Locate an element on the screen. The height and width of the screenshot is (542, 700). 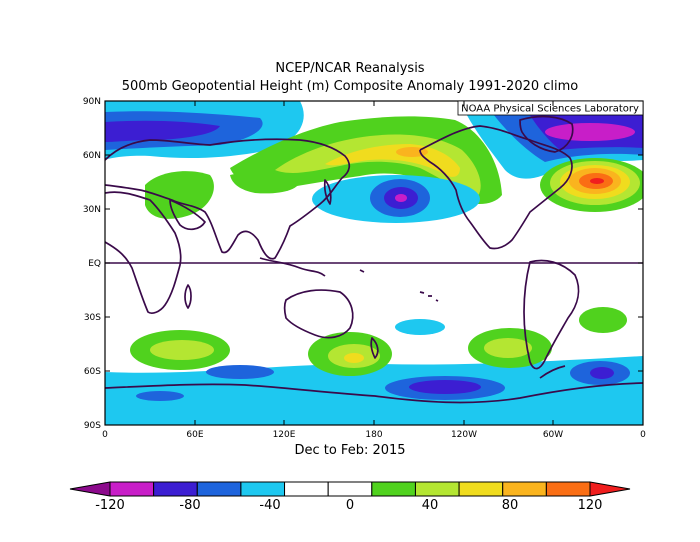
lon-label: 60E is located at coordinates (194, 435).